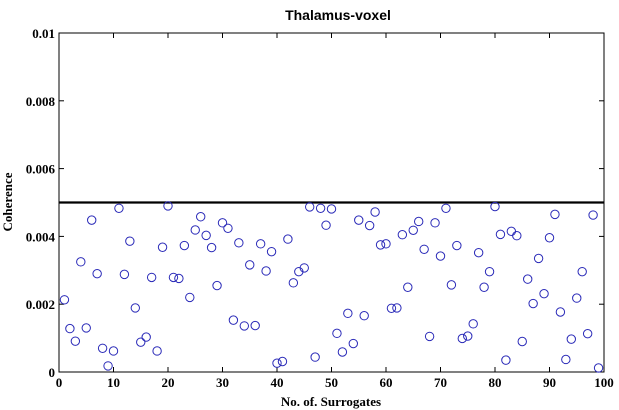 This screenshot has height=410, width=619. Describe the element at coordinates (168, 382) in the screenshot. I see `x-tick-label: 20` at that location.